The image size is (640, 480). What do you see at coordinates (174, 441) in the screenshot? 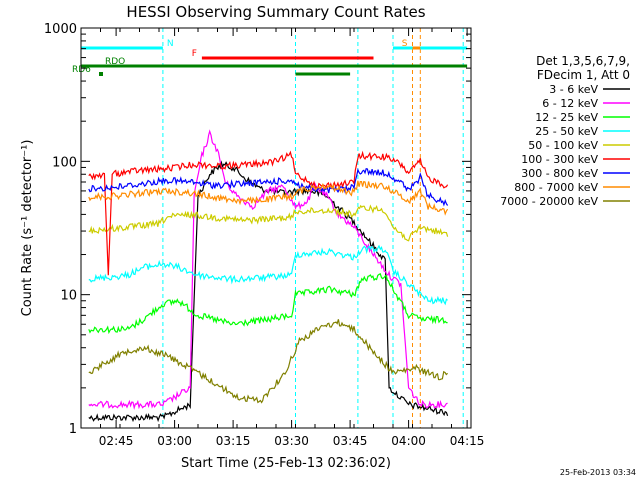
I see `x-tick-label: 03:00` at bounding box center [174, 441].